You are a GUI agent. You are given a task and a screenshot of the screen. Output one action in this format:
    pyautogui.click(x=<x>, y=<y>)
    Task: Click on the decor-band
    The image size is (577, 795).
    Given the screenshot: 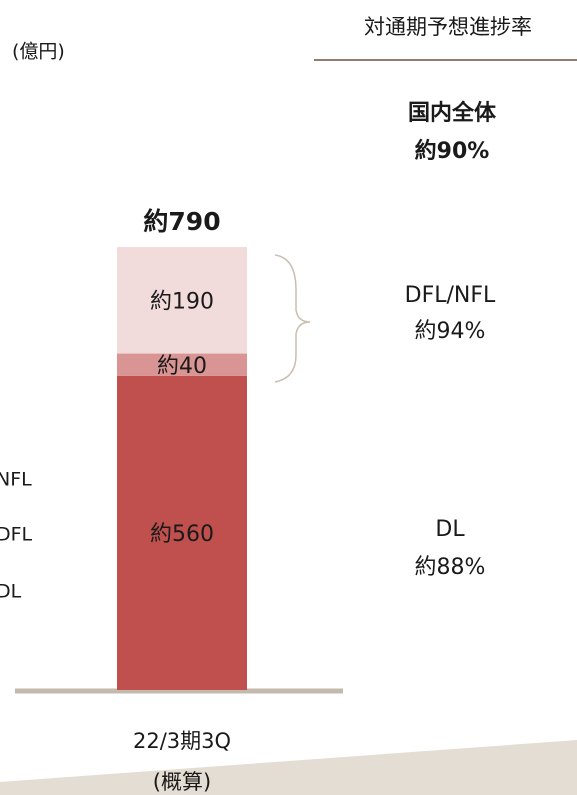 What is the action you would take?
    pyautogui.click(x=288, y=767)
    